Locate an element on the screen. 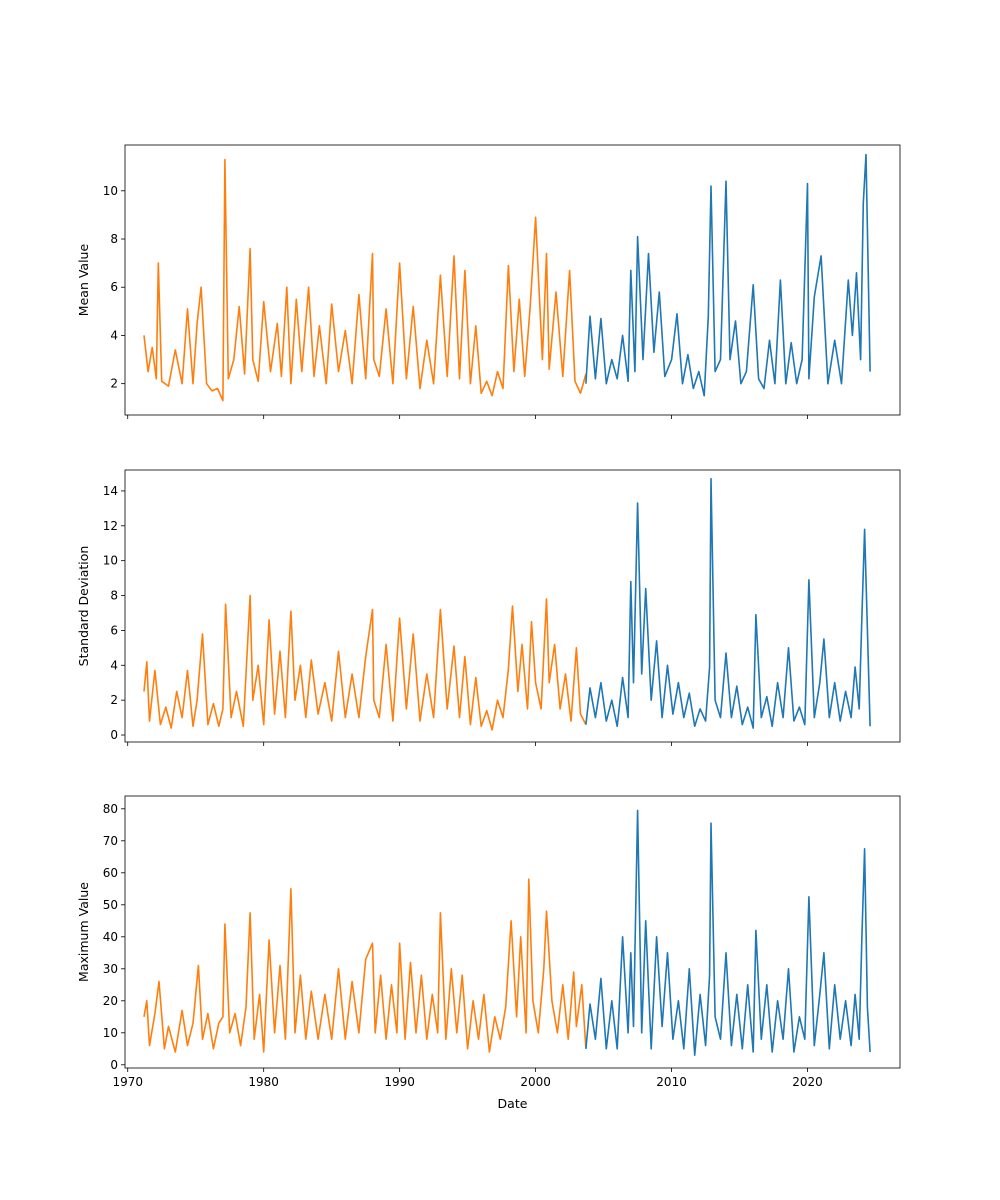 Image resolution: width=1000 pixels, height=1200 pixels. x-tick-label: 1980 is located at coordinates (263, 1082).